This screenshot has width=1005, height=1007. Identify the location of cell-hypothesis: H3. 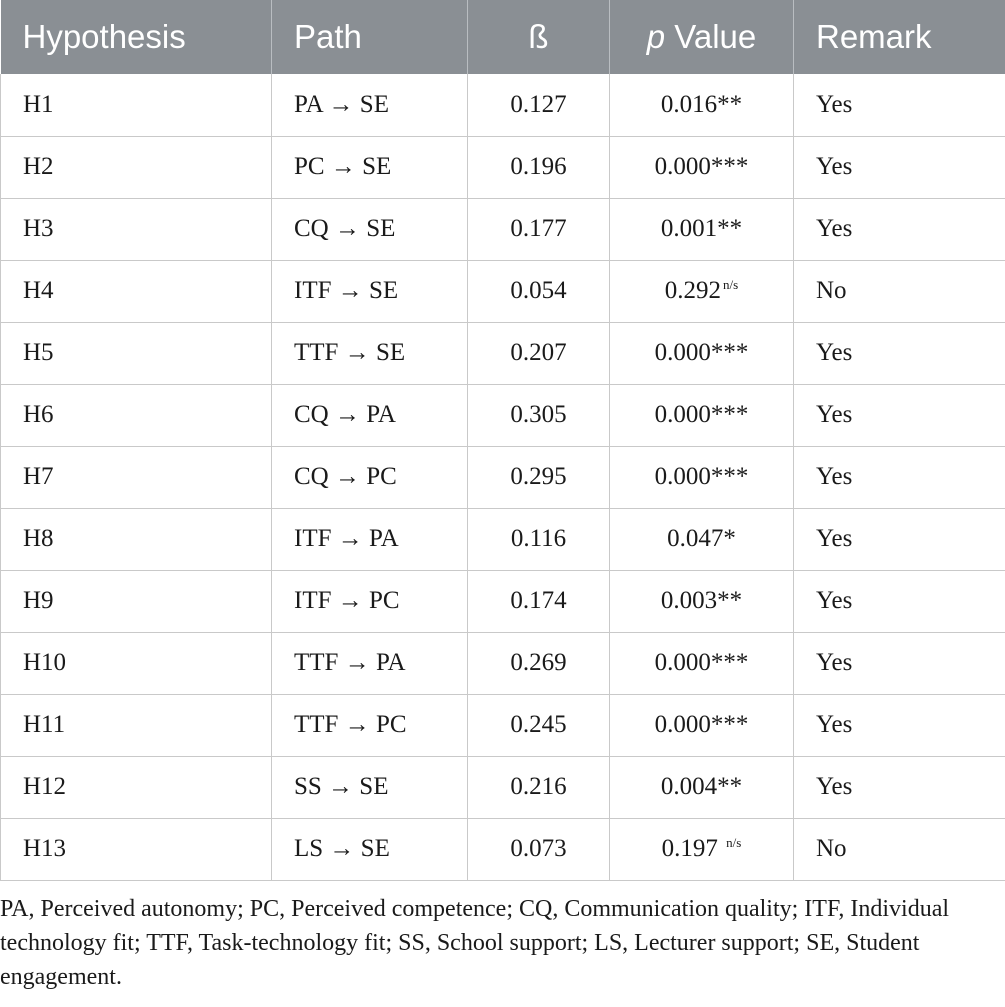
(136, 229).